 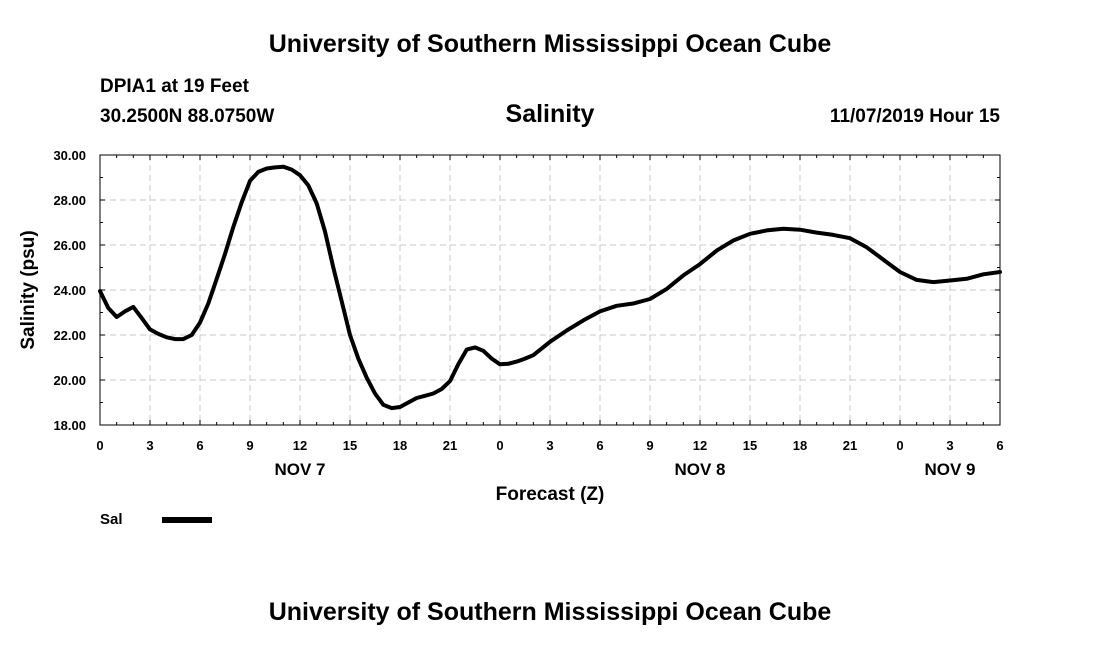 What do you see at coordinates (187, 116) in the screenshot?
I see `coordinates-label: 30.2500N 88.0750W` at bounding box center [187, 116].